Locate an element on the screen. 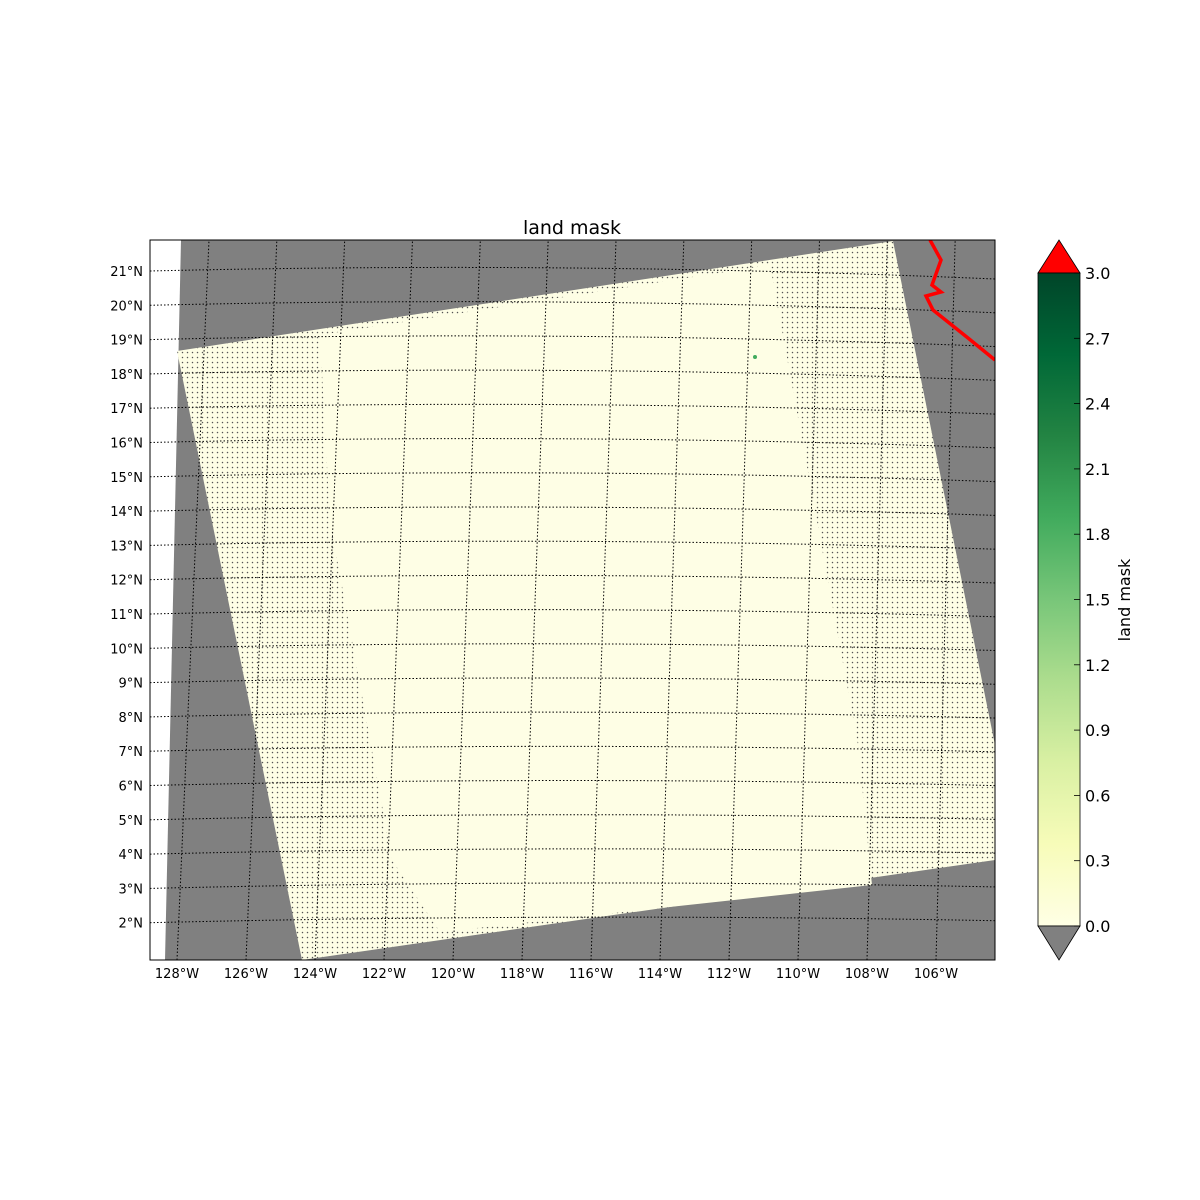 The image size is (1200, 1200). latitude-label: 10°N is located at coordinates (126, 649).